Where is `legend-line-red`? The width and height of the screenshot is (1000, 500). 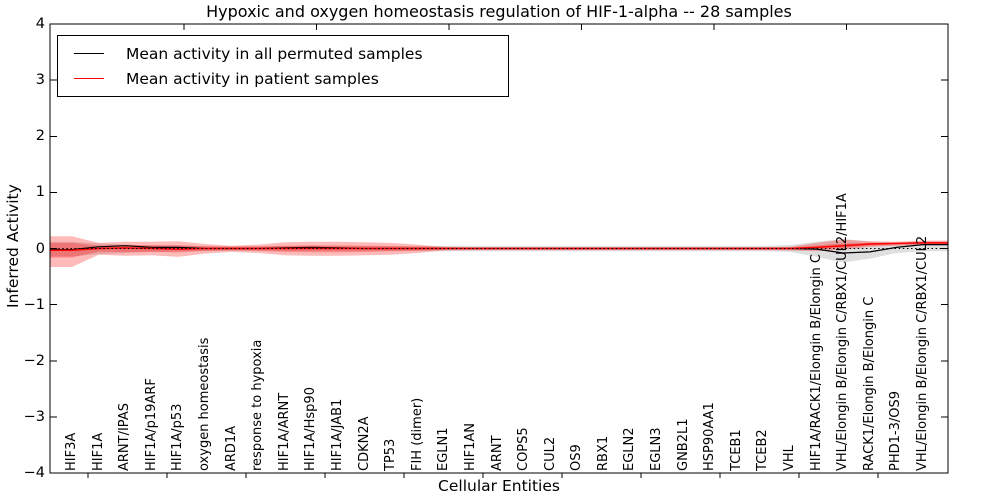
legend-line-red is located at coordinates (89, 78).